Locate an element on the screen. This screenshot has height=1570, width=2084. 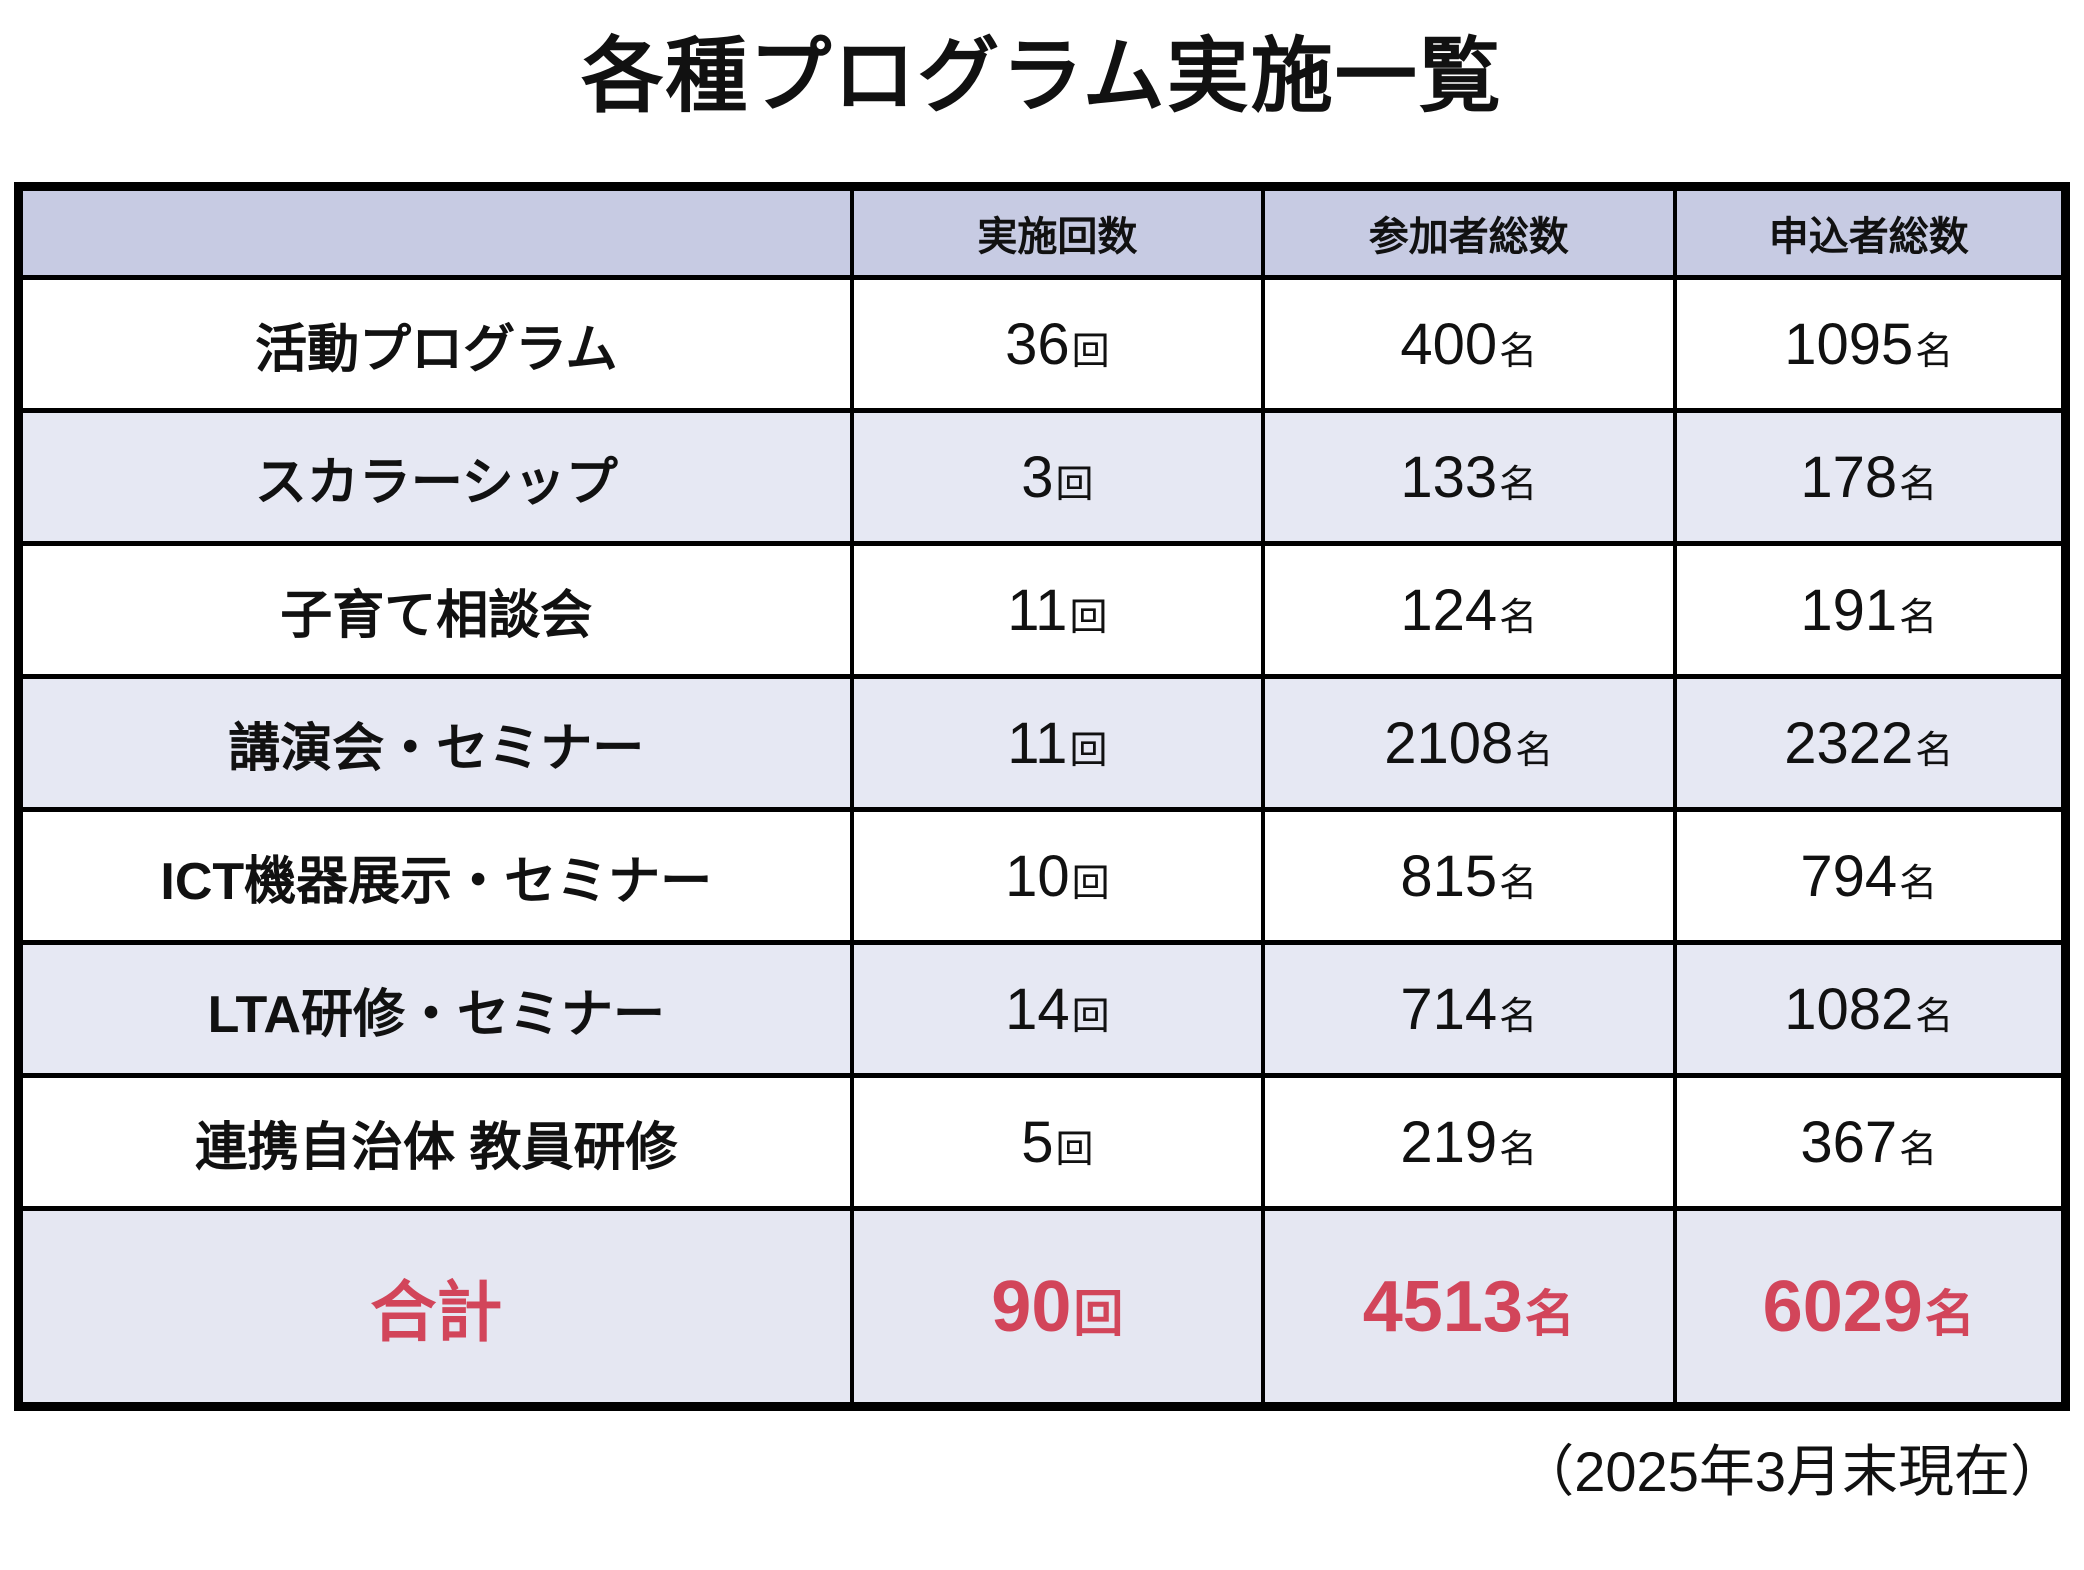
program-name: 活動プログラム is located at coordinates (435, 344).